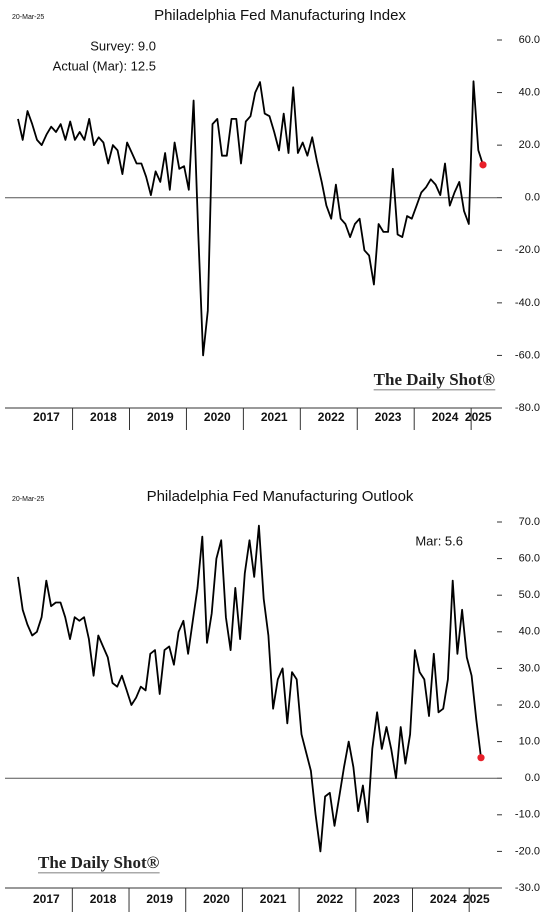  I want to click on y-tick-label: -60.0, so click(527, 355).